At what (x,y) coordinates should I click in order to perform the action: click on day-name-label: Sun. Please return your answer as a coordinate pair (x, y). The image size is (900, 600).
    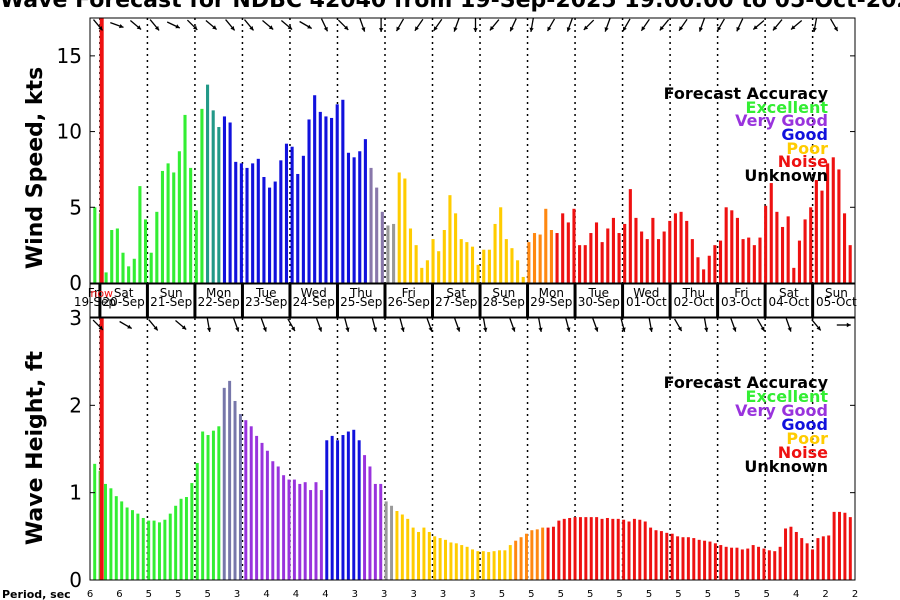
    Looking at the image, I should click on (171, 293).